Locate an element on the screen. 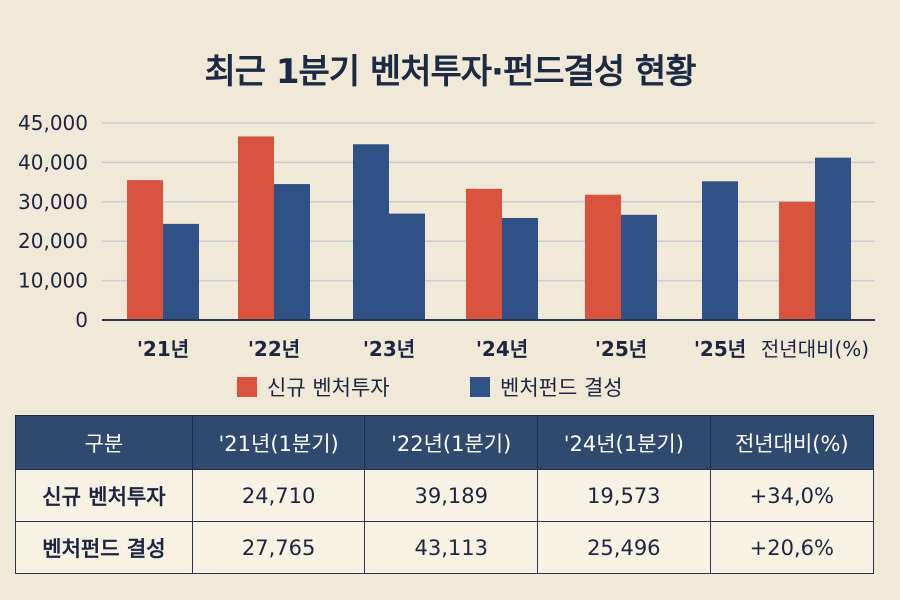  x-tick-label: '24년 is located at coordinates (502, 349).